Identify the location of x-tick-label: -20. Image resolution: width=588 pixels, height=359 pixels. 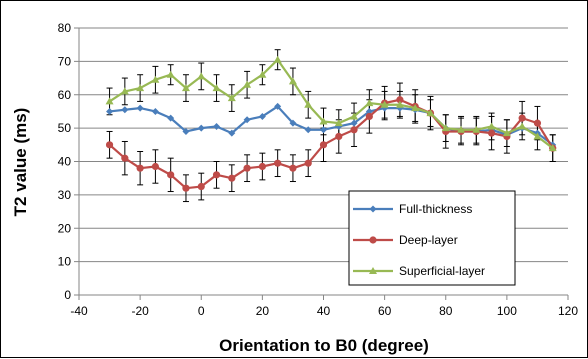
(140, 311).